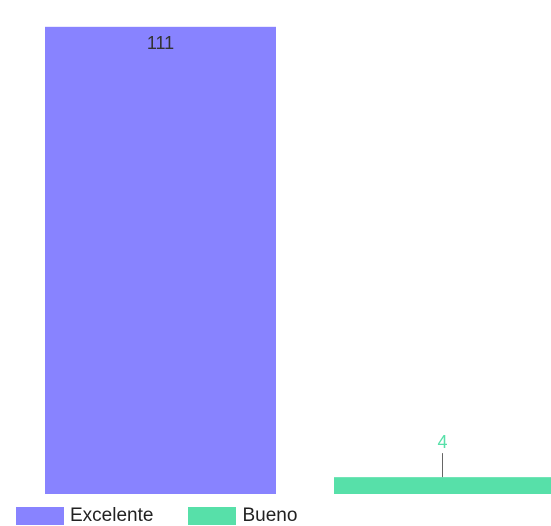 The width and height of the screenshot is (551, 526). I want to click on legend-item-excelente: Excelente, so click(84, 516).